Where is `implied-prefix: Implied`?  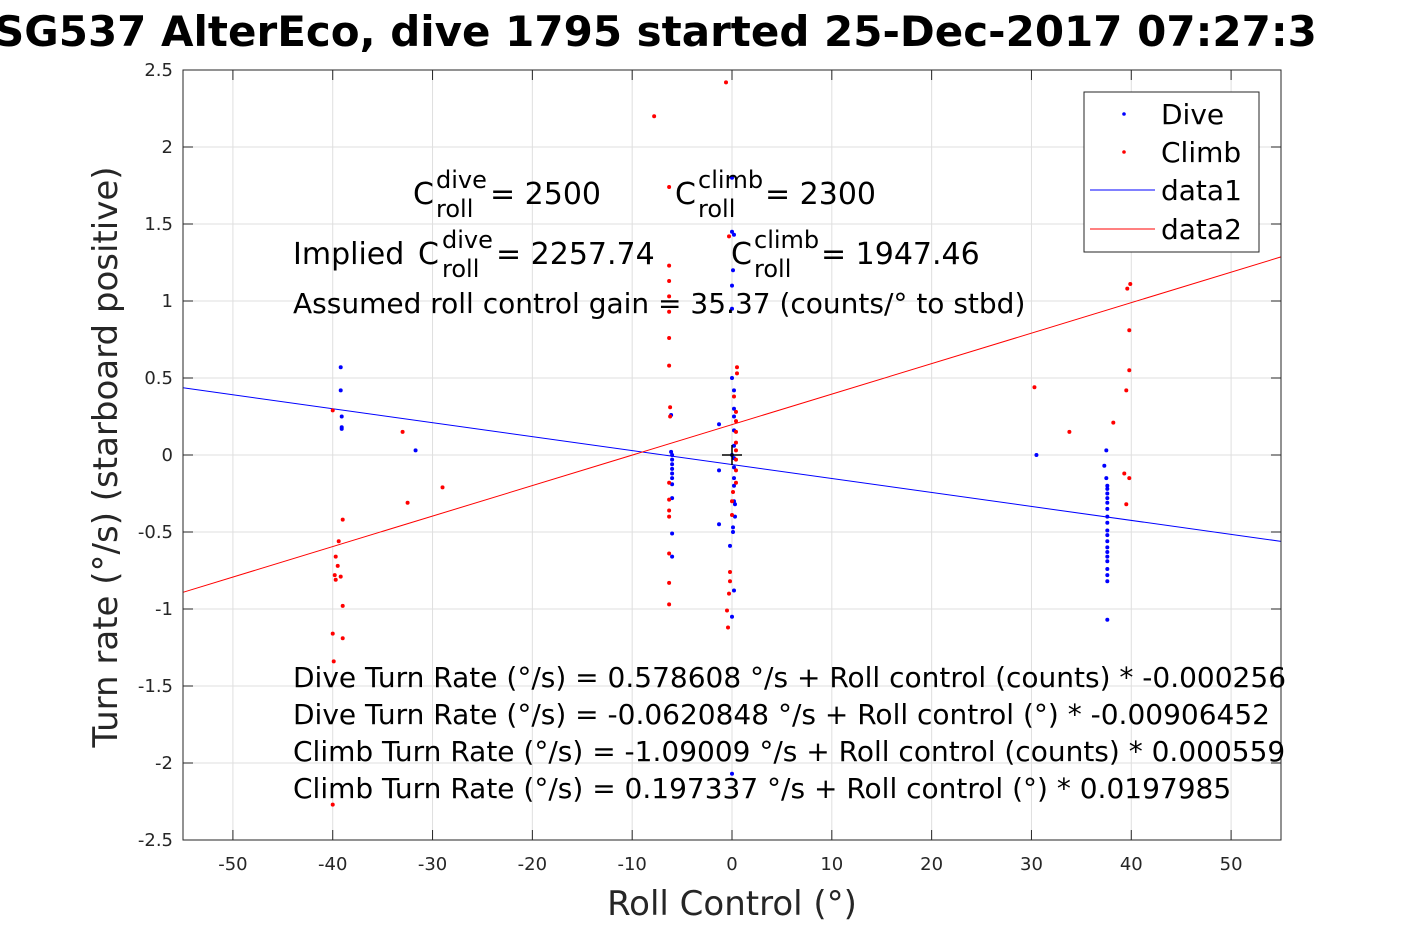 implied-prefix: Implied is located at coordinates (353, 254).